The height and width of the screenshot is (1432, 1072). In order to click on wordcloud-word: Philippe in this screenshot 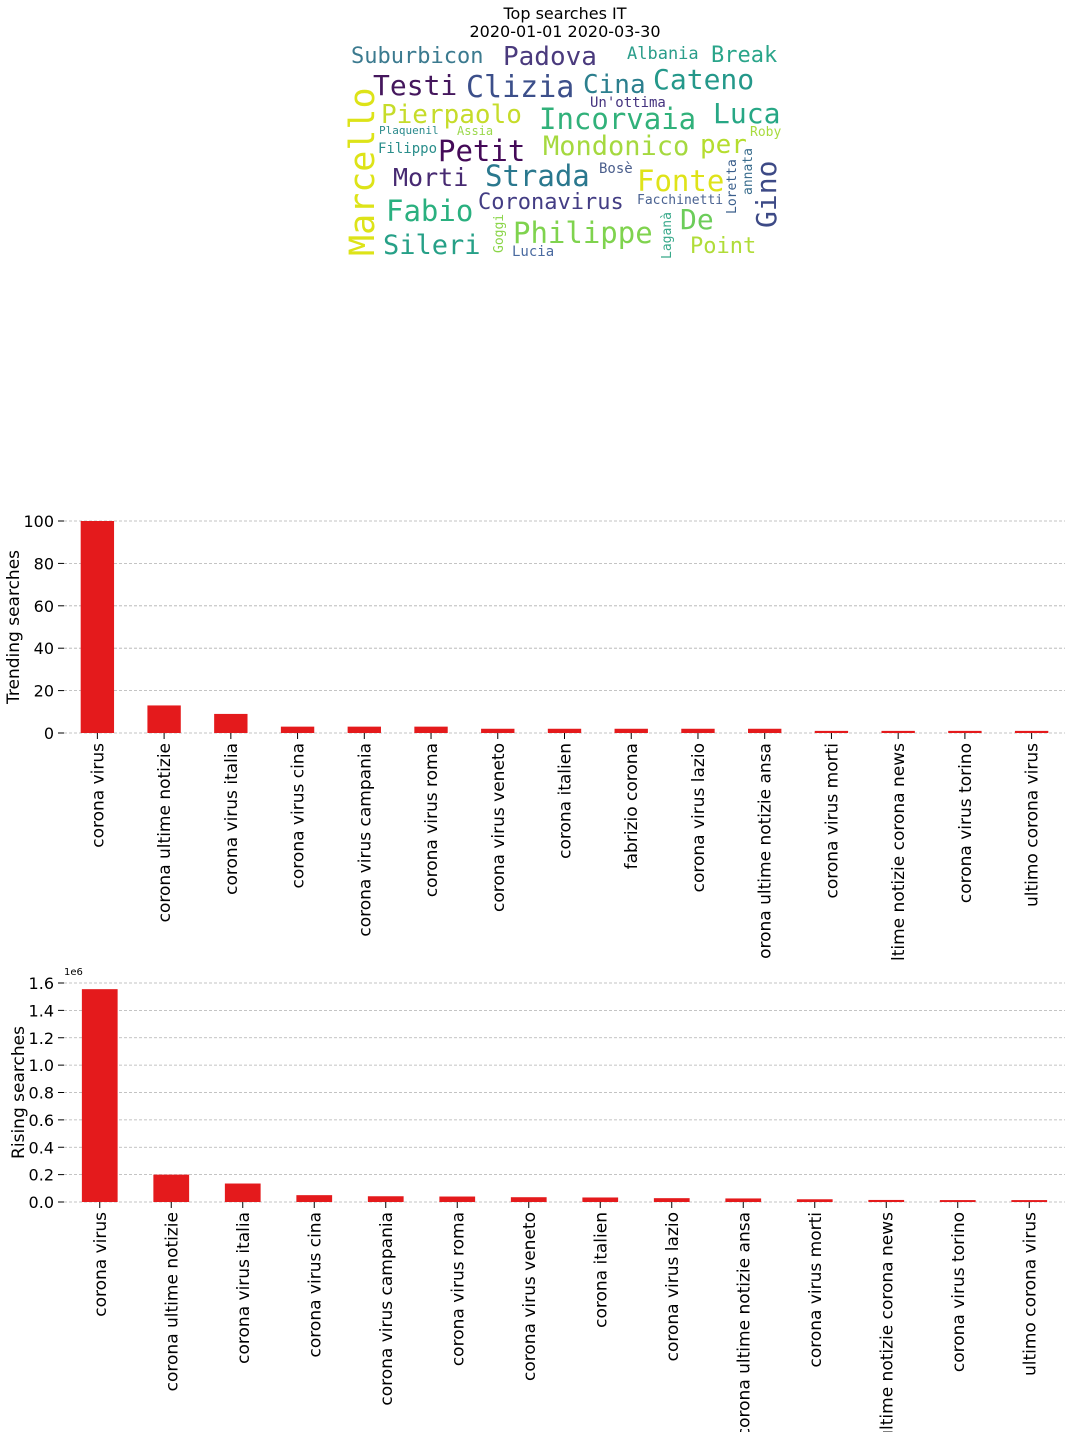, I will do `click(583, 233)`.